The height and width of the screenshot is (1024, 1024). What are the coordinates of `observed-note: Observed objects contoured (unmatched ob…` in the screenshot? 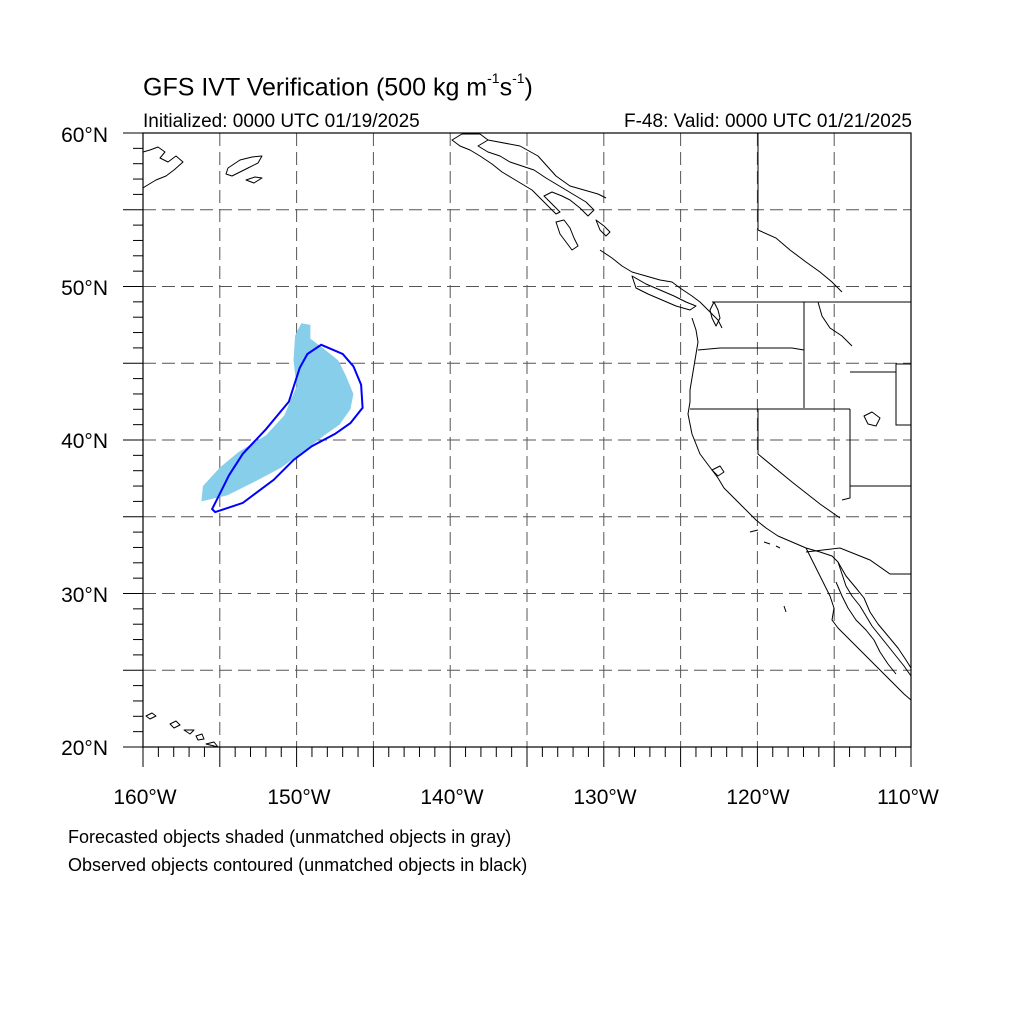 It's located at (298, 865).